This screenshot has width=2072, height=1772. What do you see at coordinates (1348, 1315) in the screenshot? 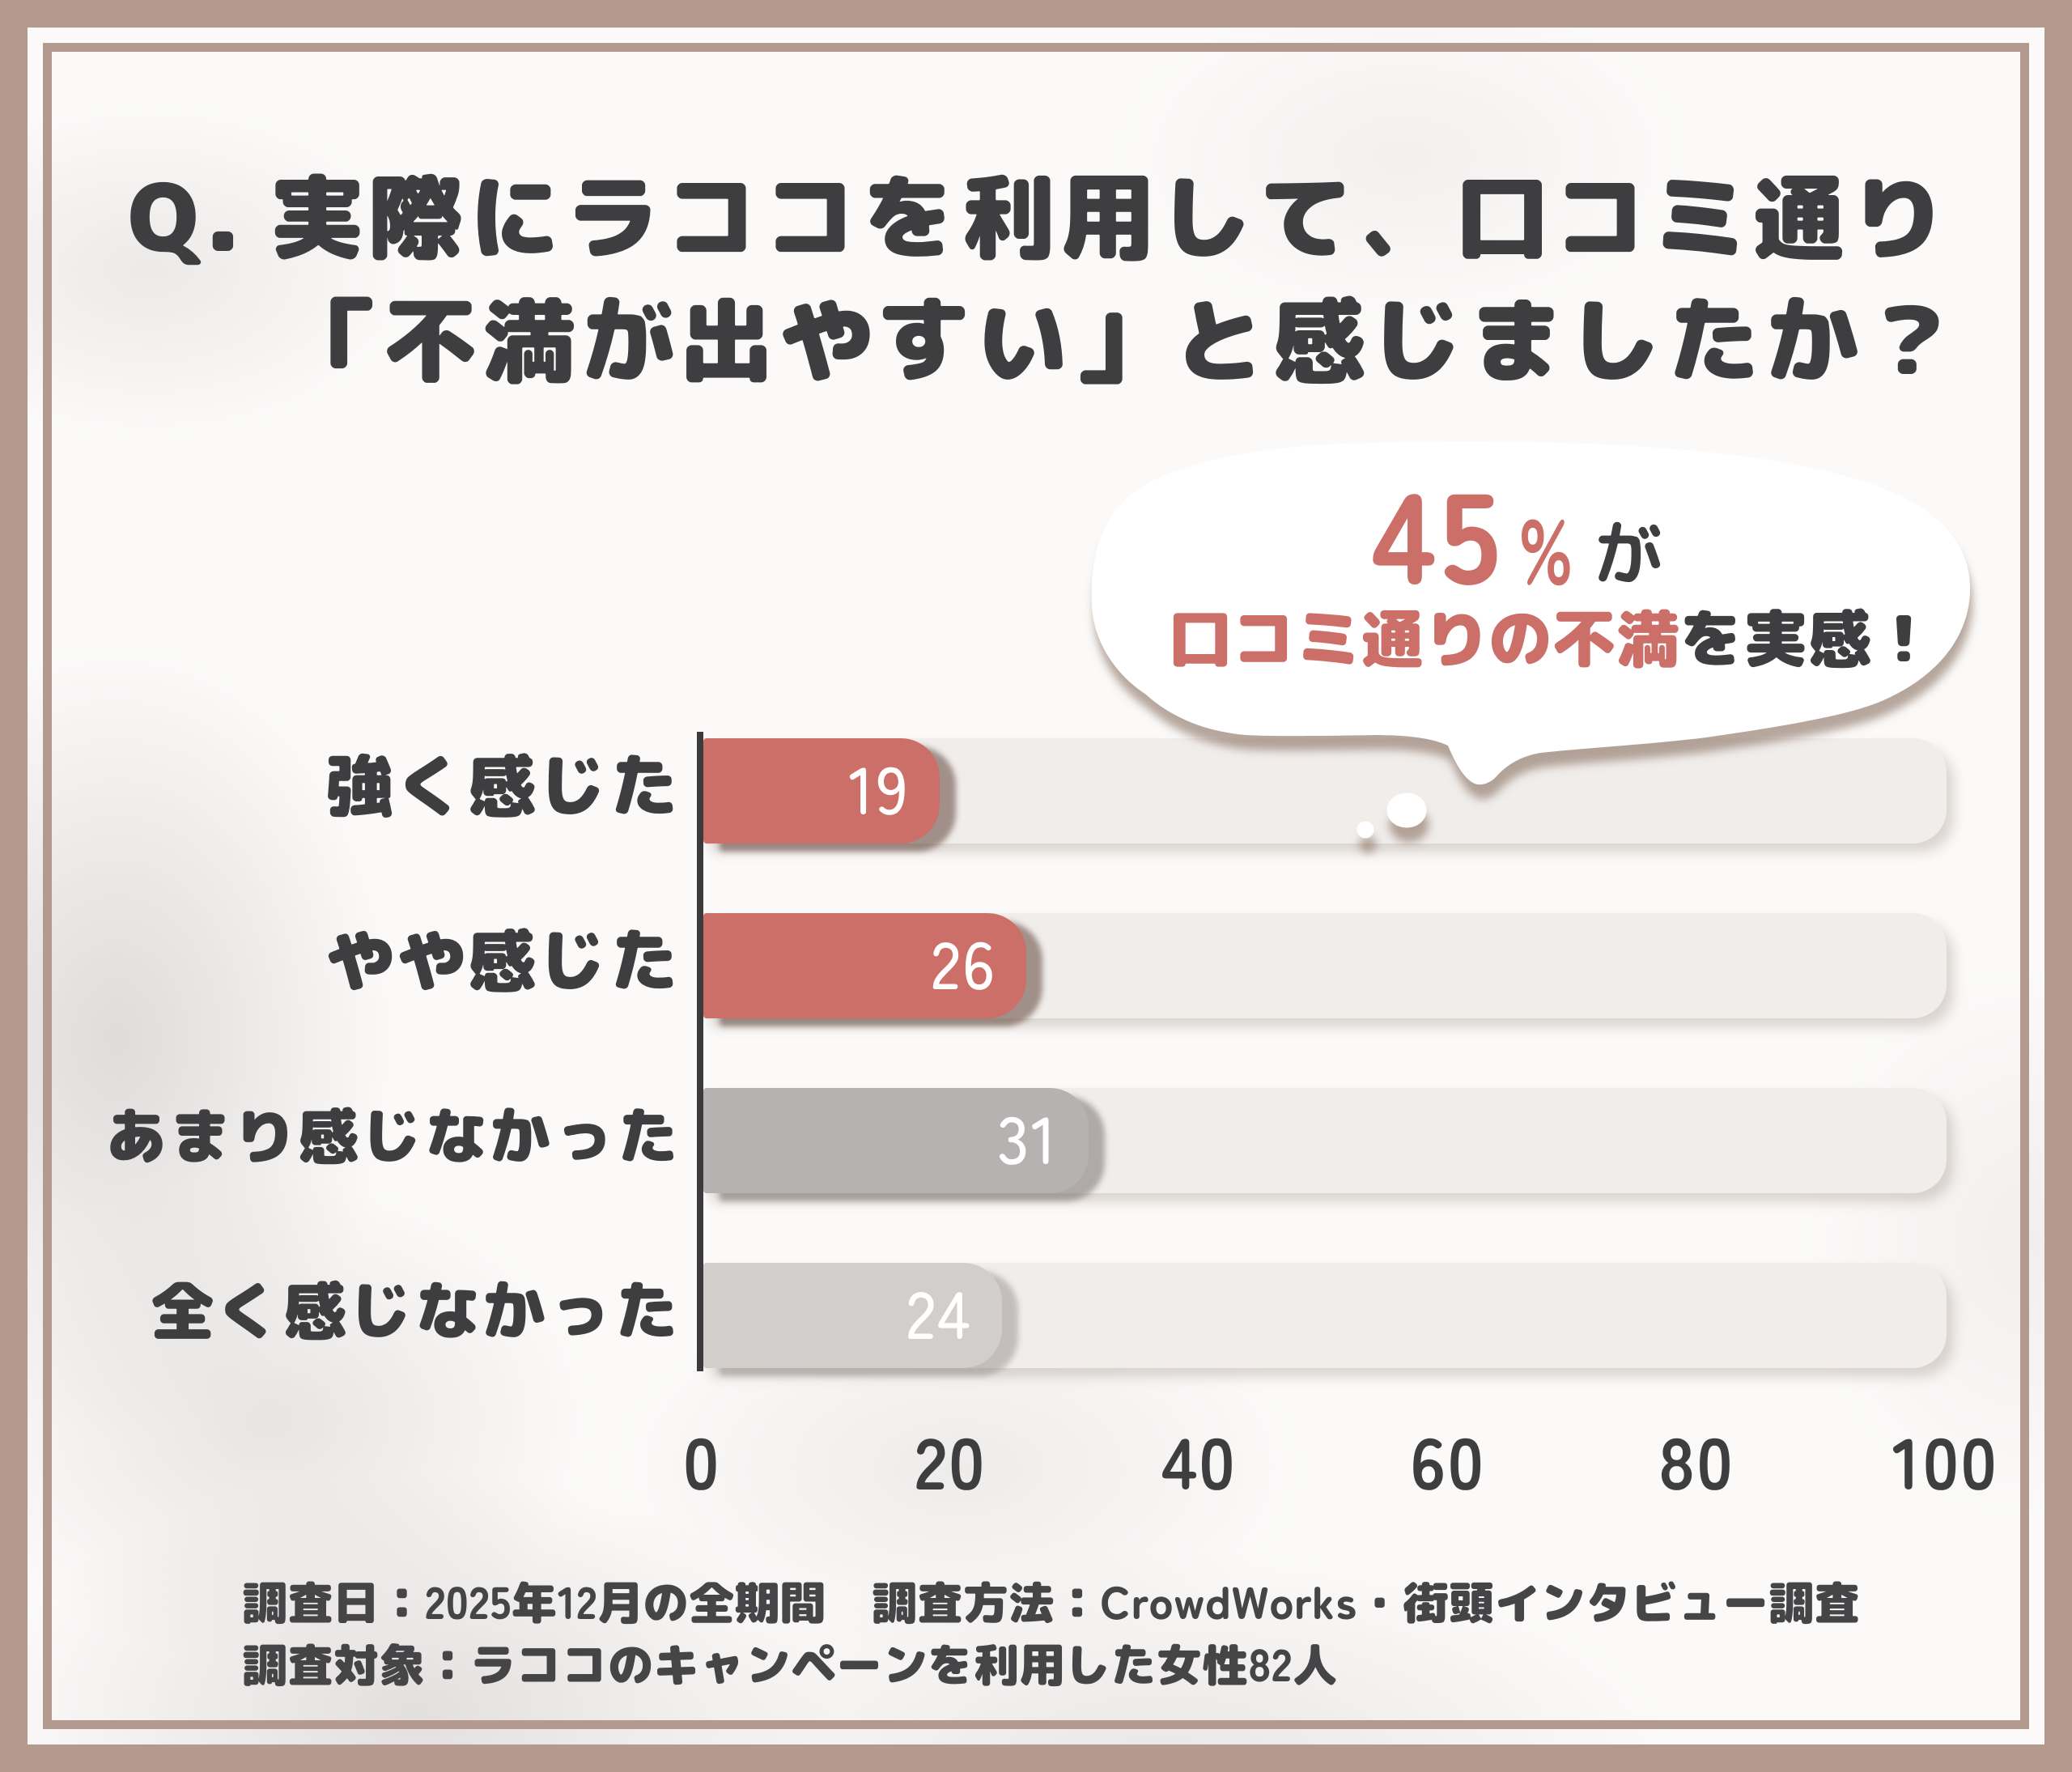
I see `chart-row: 全く感じなかった 24` at bounding box center [1348, 1315].